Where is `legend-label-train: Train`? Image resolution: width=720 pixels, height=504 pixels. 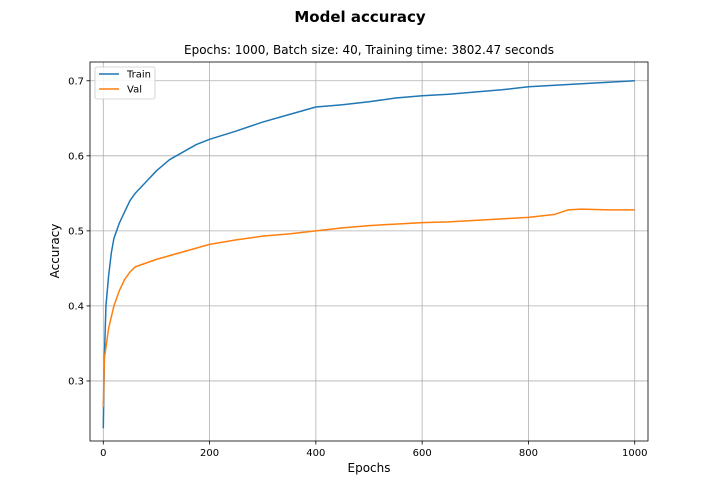
legend-label-train: Train is located at coordinates (138, 75).